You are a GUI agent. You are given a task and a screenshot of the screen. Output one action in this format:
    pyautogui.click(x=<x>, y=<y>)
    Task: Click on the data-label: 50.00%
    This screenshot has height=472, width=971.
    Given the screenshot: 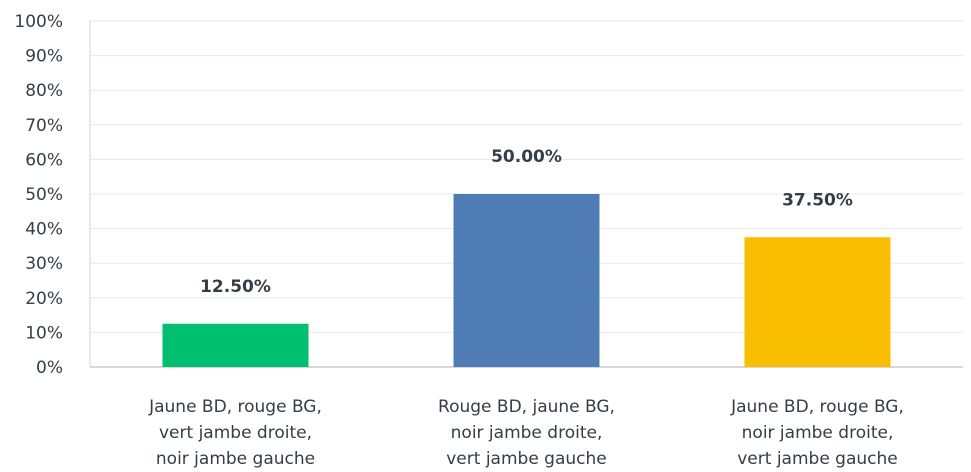 What is the action you would take?
    pyautogui.click(x=526, y=157)
    